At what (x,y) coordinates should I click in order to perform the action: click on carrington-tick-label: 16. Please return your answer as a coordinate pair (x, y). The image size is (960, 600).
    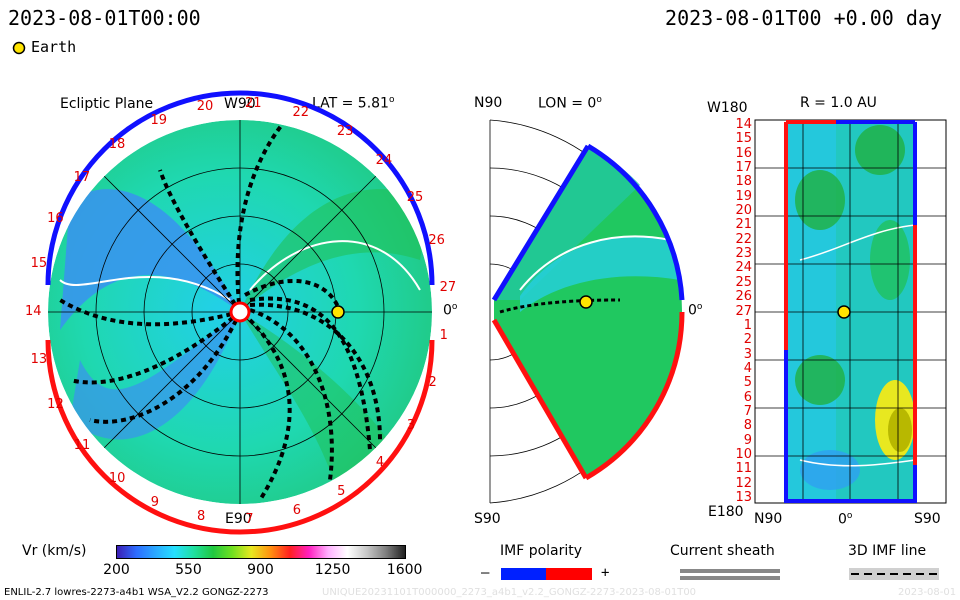
    Looking at the image, I should click on (55, 218).